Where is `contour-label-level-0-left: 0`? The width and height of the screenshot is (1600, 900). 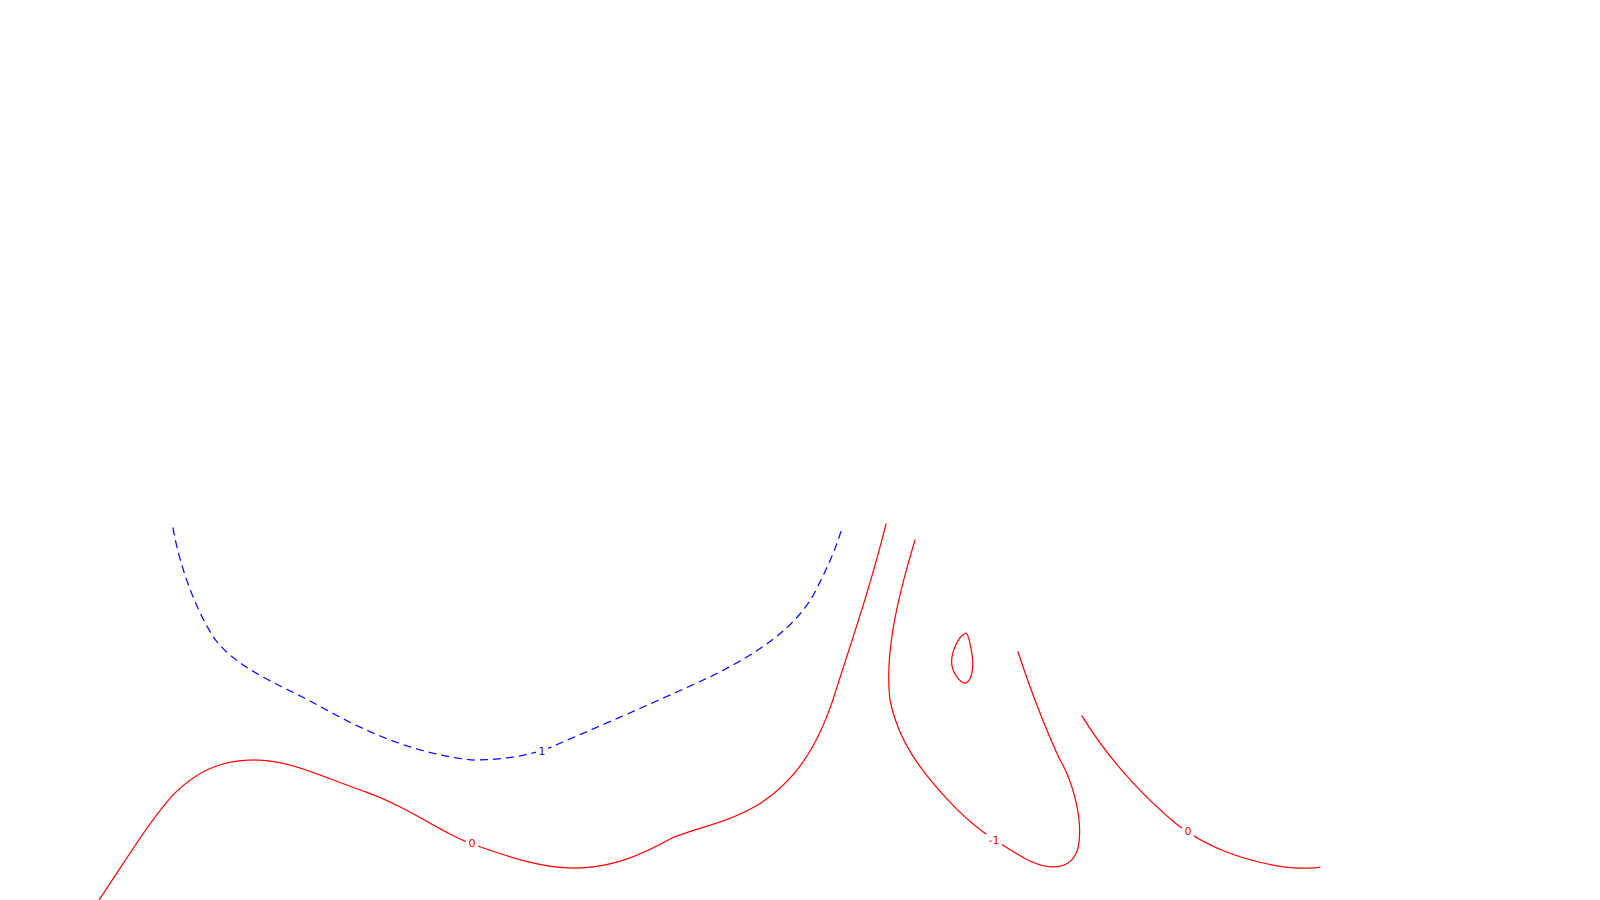
contour-label-level-0-left: 0 is located at coordinates (472, 844).